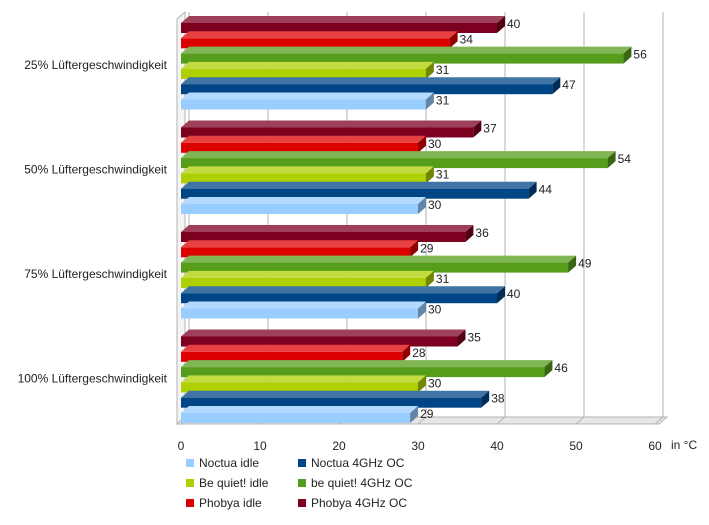 Image resolution: width=709 pixels, height=525 pixels. Describe the element at coordinates (482, 233) in the screenshot. I see `data-label: 36` at that location.